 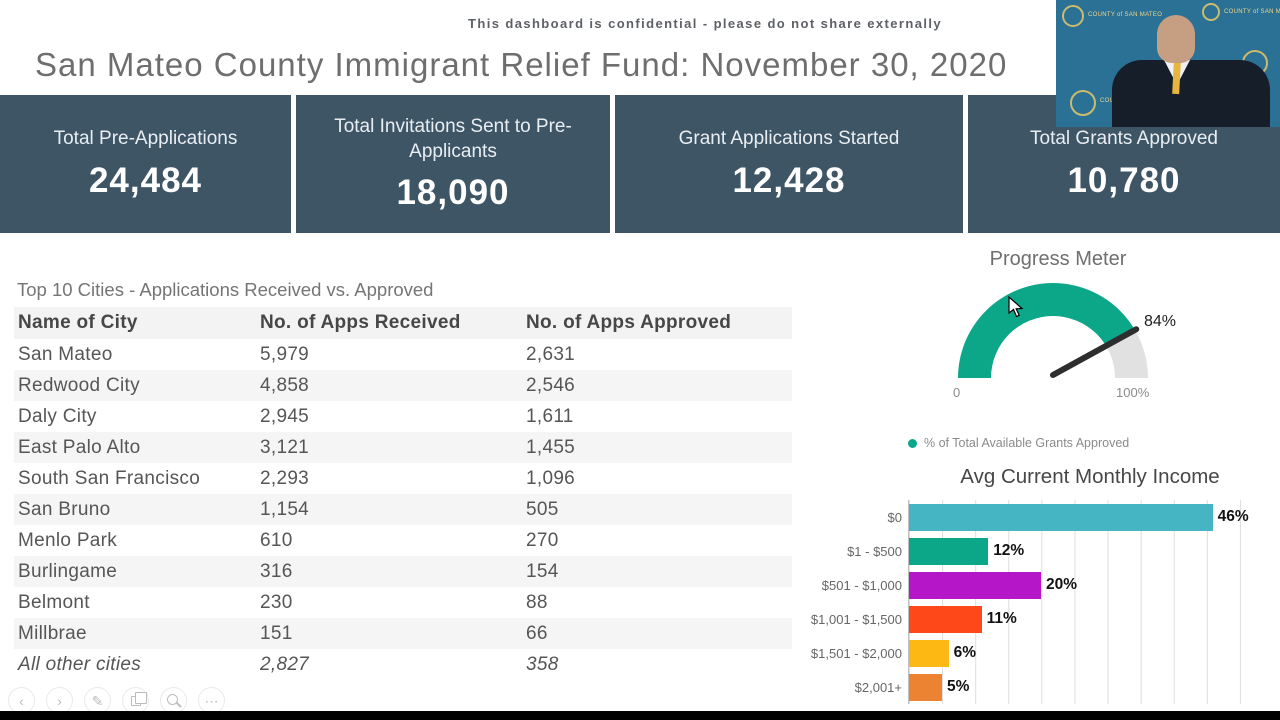 What do you see at coordinates (1160, 321) in the screenshot?
I see `gauge-value: 84%` at bounding box center [1160, 321].